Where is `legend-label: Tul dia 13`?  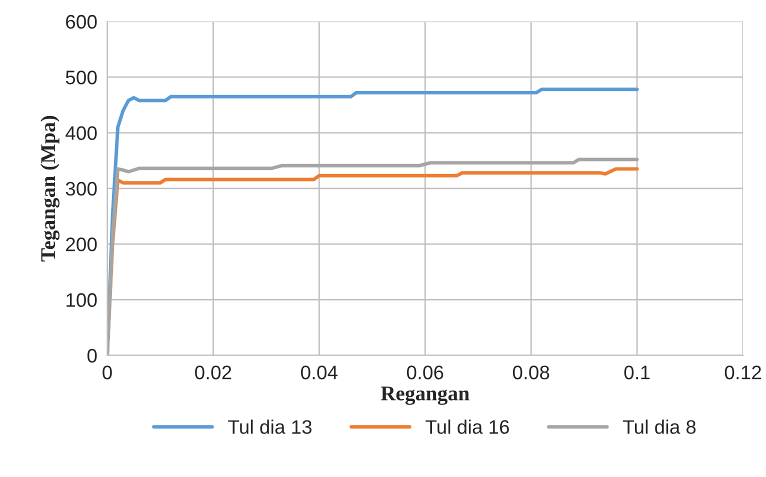
legend-label: Tul dia 13 is located at coordinates (270, 427).